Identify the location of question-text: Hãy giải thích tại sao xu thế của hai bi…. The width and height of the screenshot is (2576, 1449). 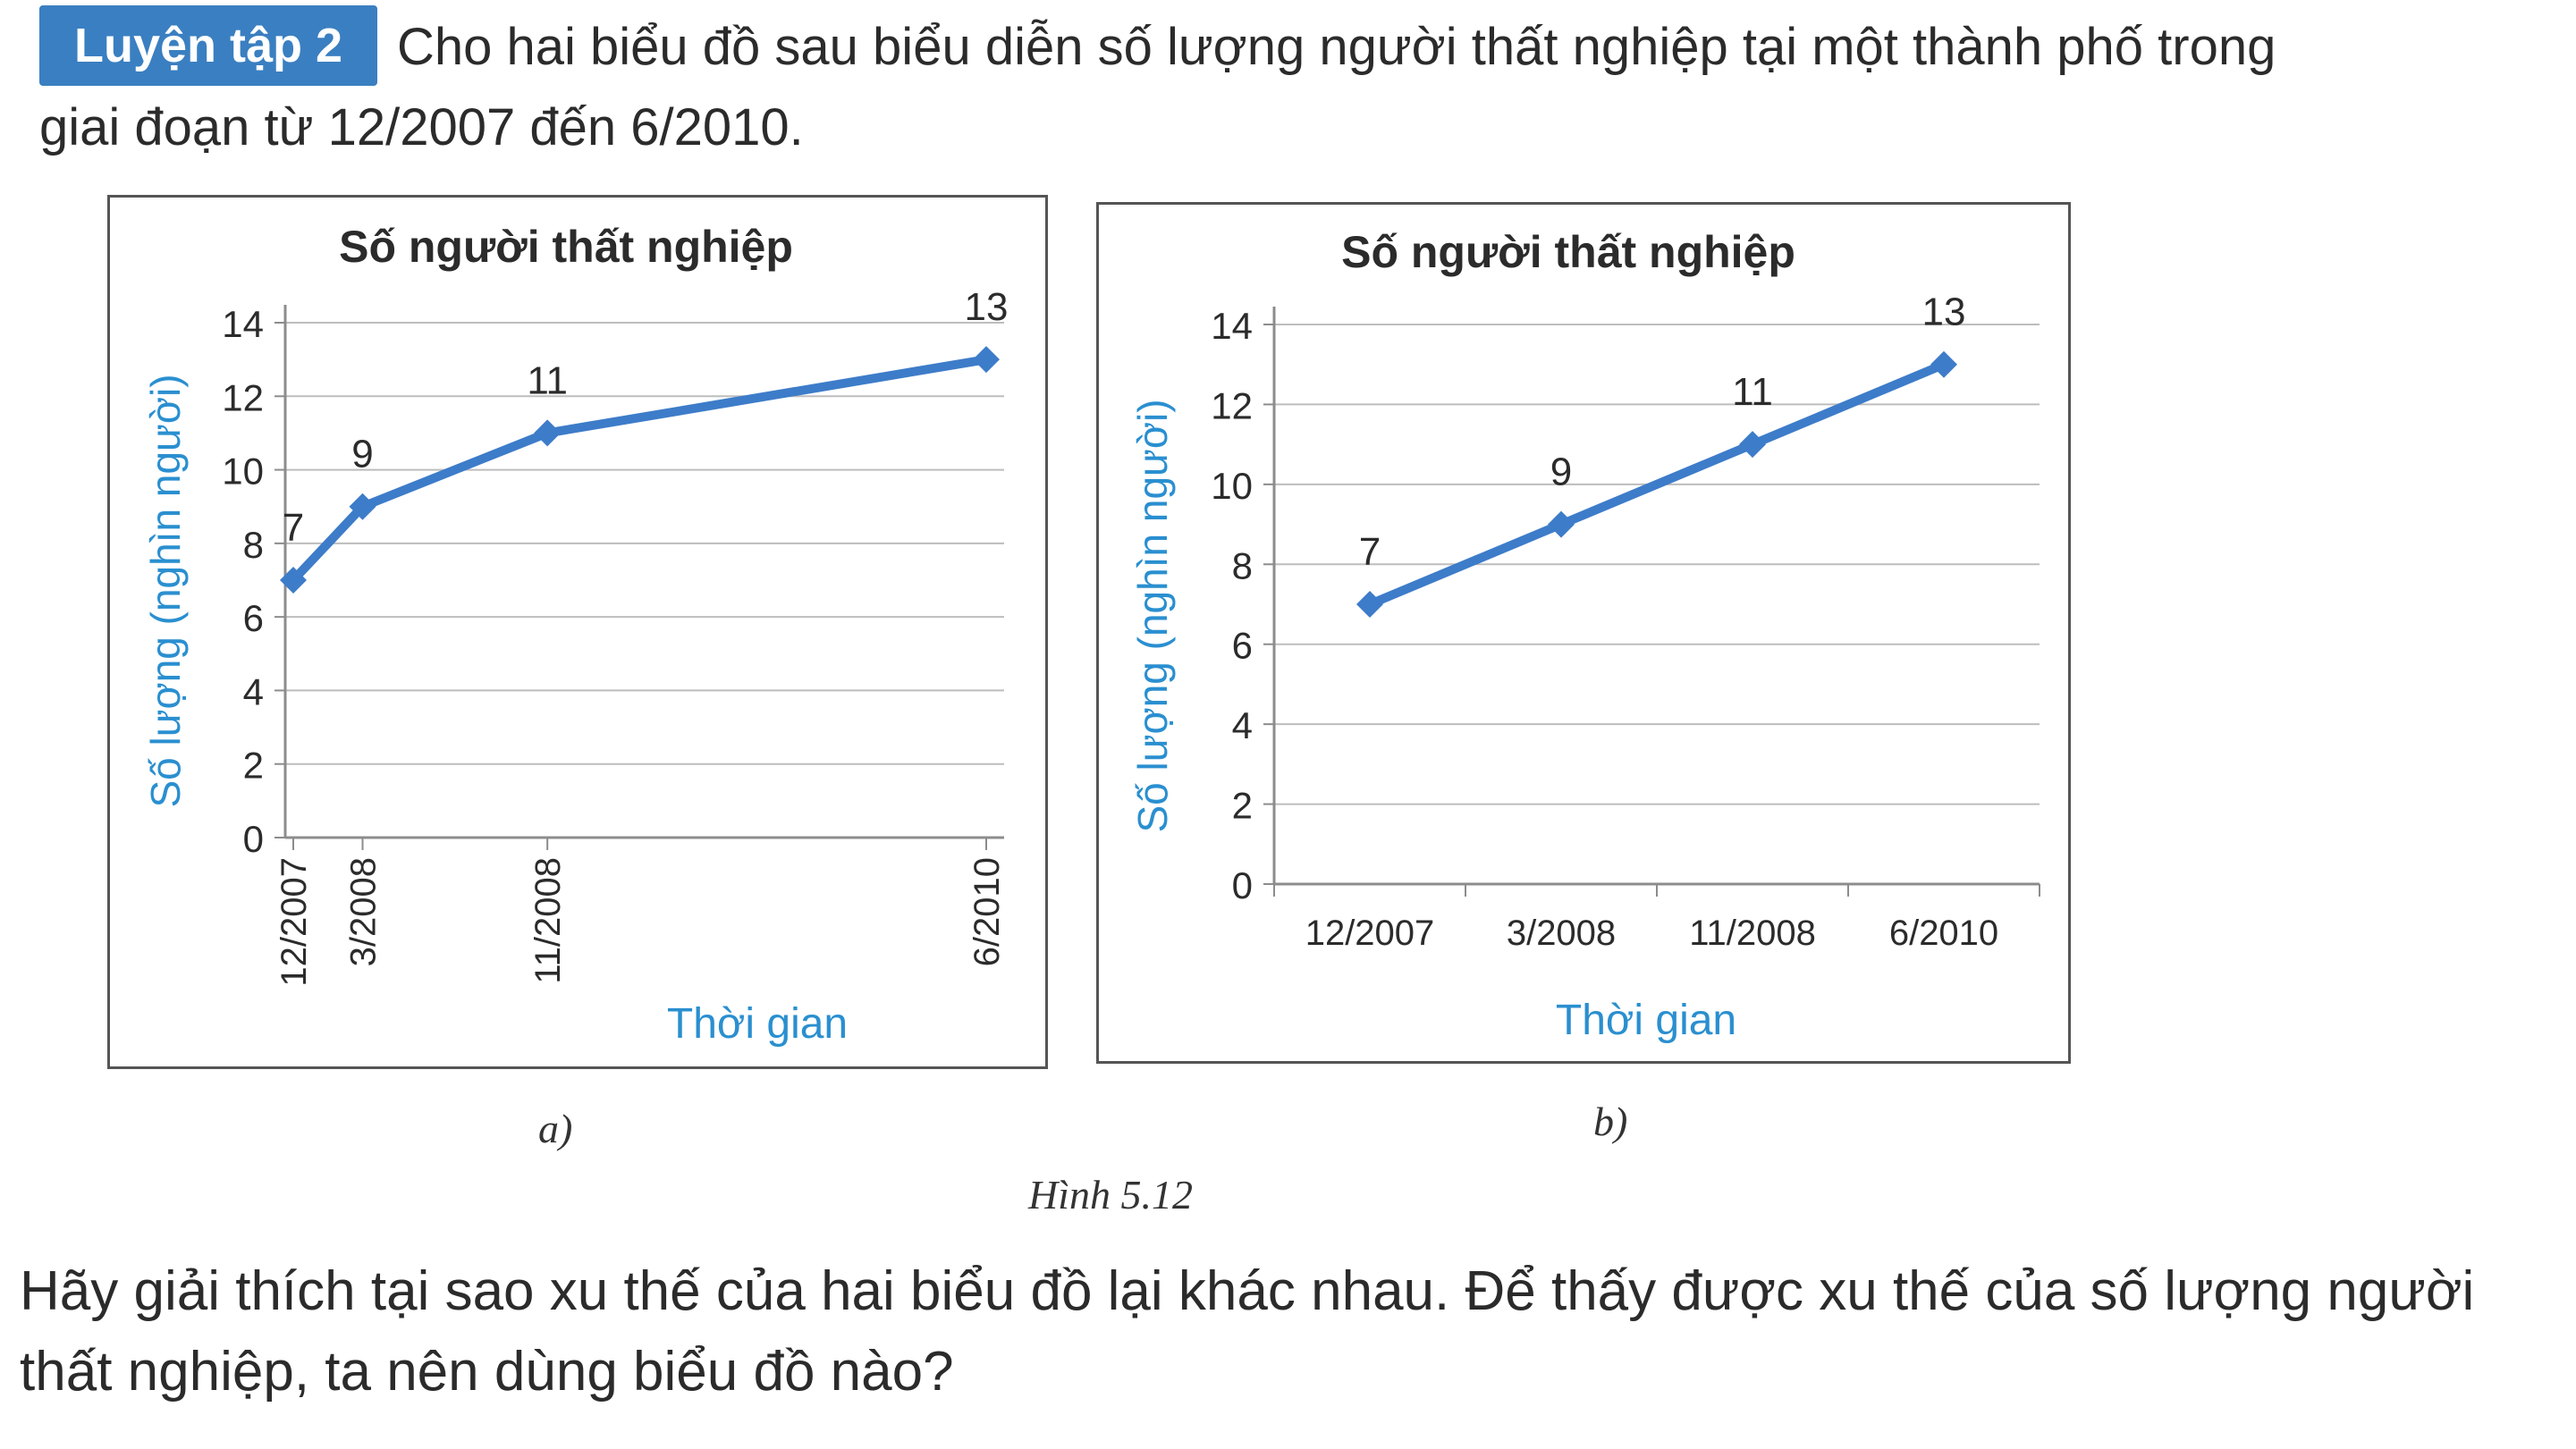
(1247, 1331).